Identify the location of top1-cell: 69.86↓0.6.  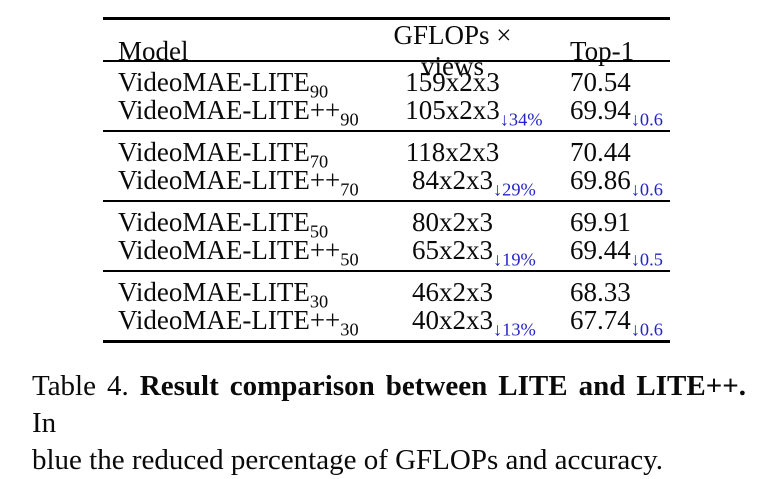
(607, 182).